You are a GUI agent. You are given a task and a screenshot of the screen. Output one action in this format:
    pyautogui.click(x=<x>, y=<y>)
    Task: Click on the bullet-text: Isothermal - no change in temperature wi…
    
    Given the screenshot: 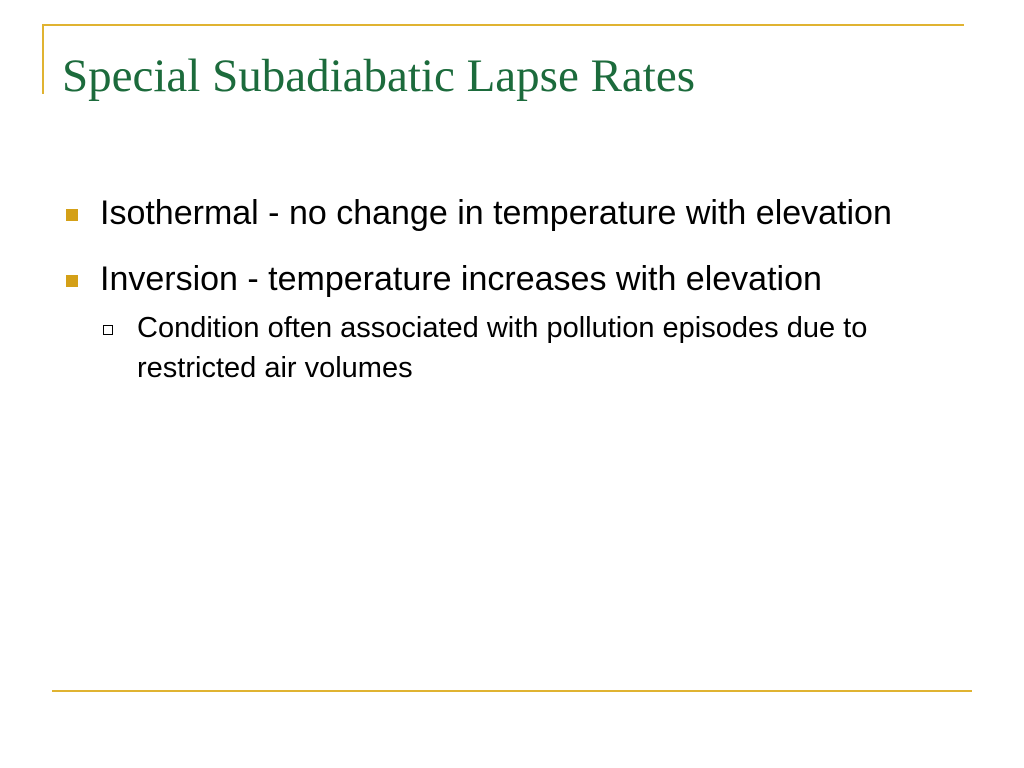 What is the action you would take?
    pyautogui.click(x=496, y=213)
    